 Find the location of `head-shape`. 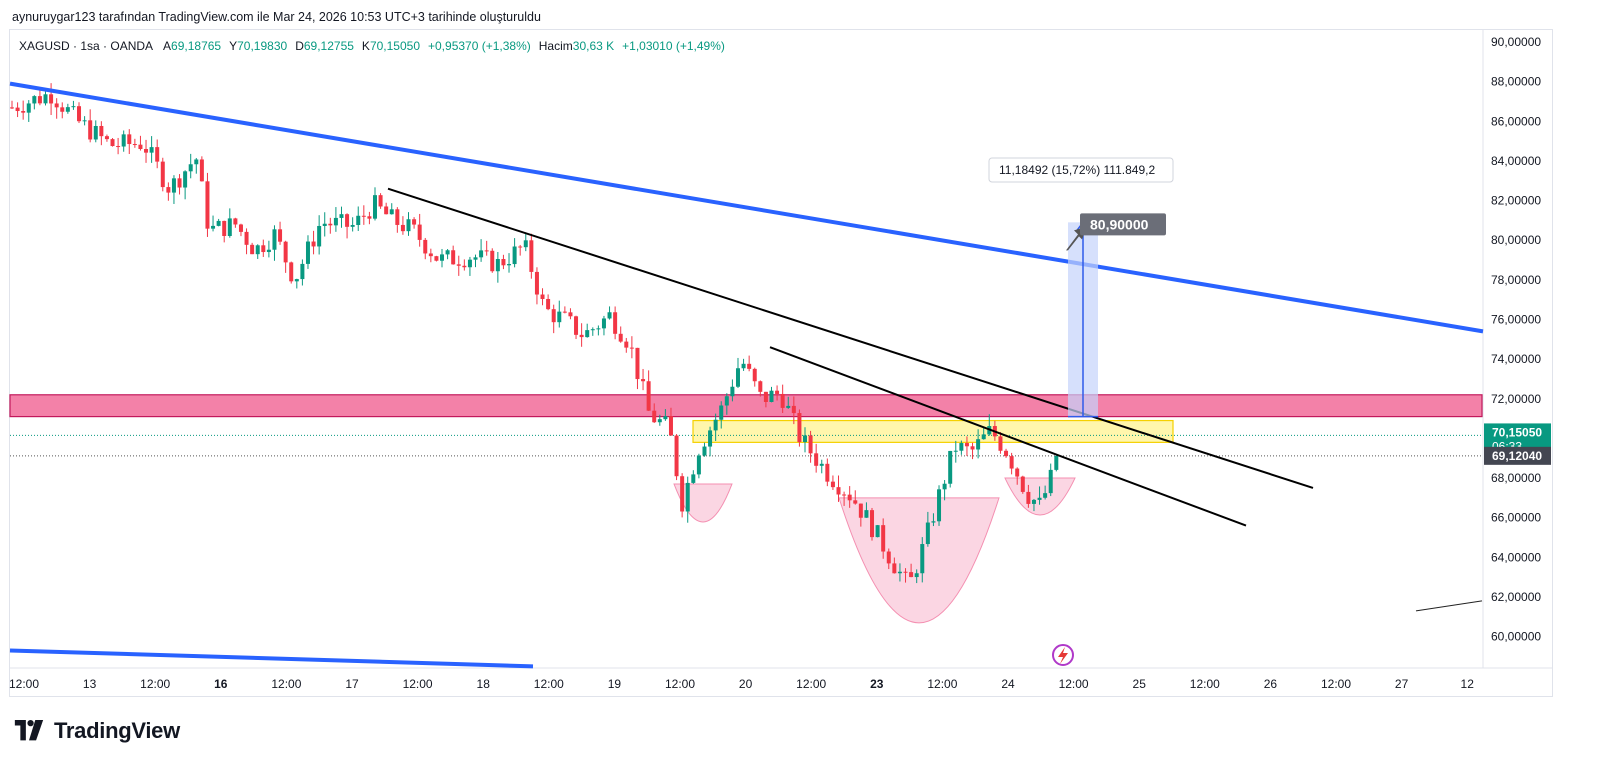

head-shape is located at coordinates (919, 560).